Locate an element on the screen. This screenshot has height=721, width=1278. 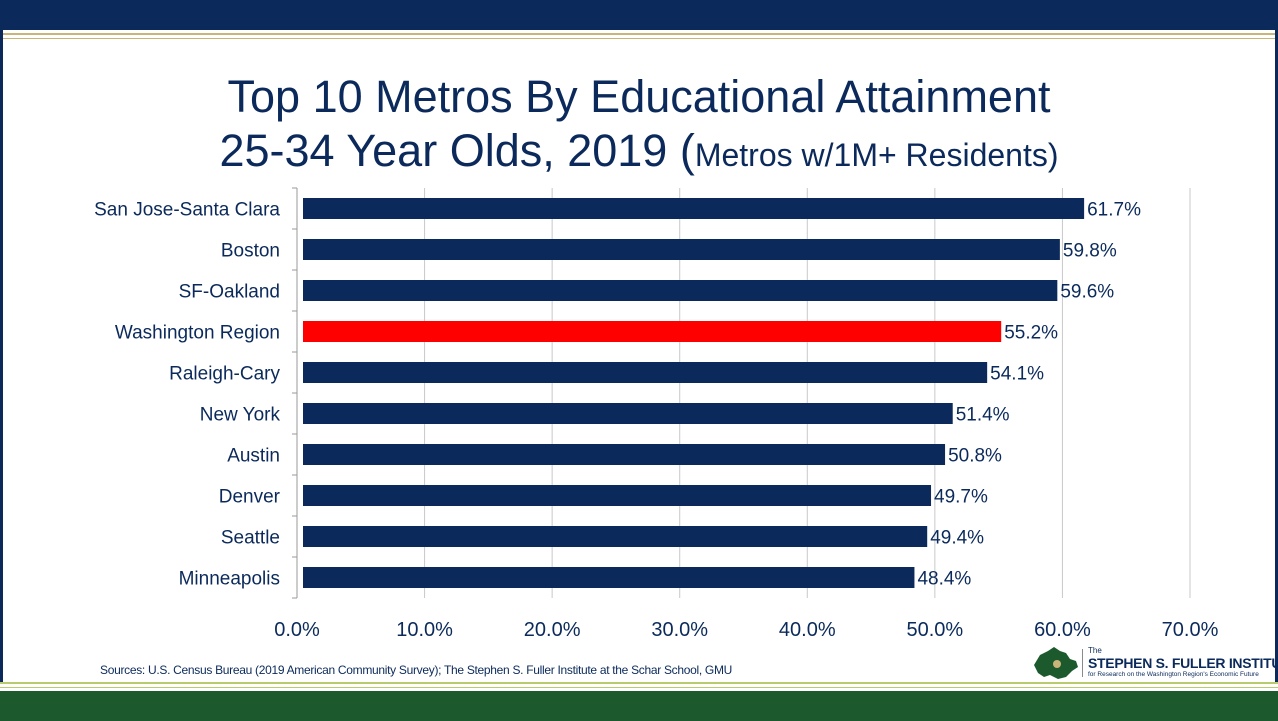
top-rule-thin is located at coordinates (639, 38).